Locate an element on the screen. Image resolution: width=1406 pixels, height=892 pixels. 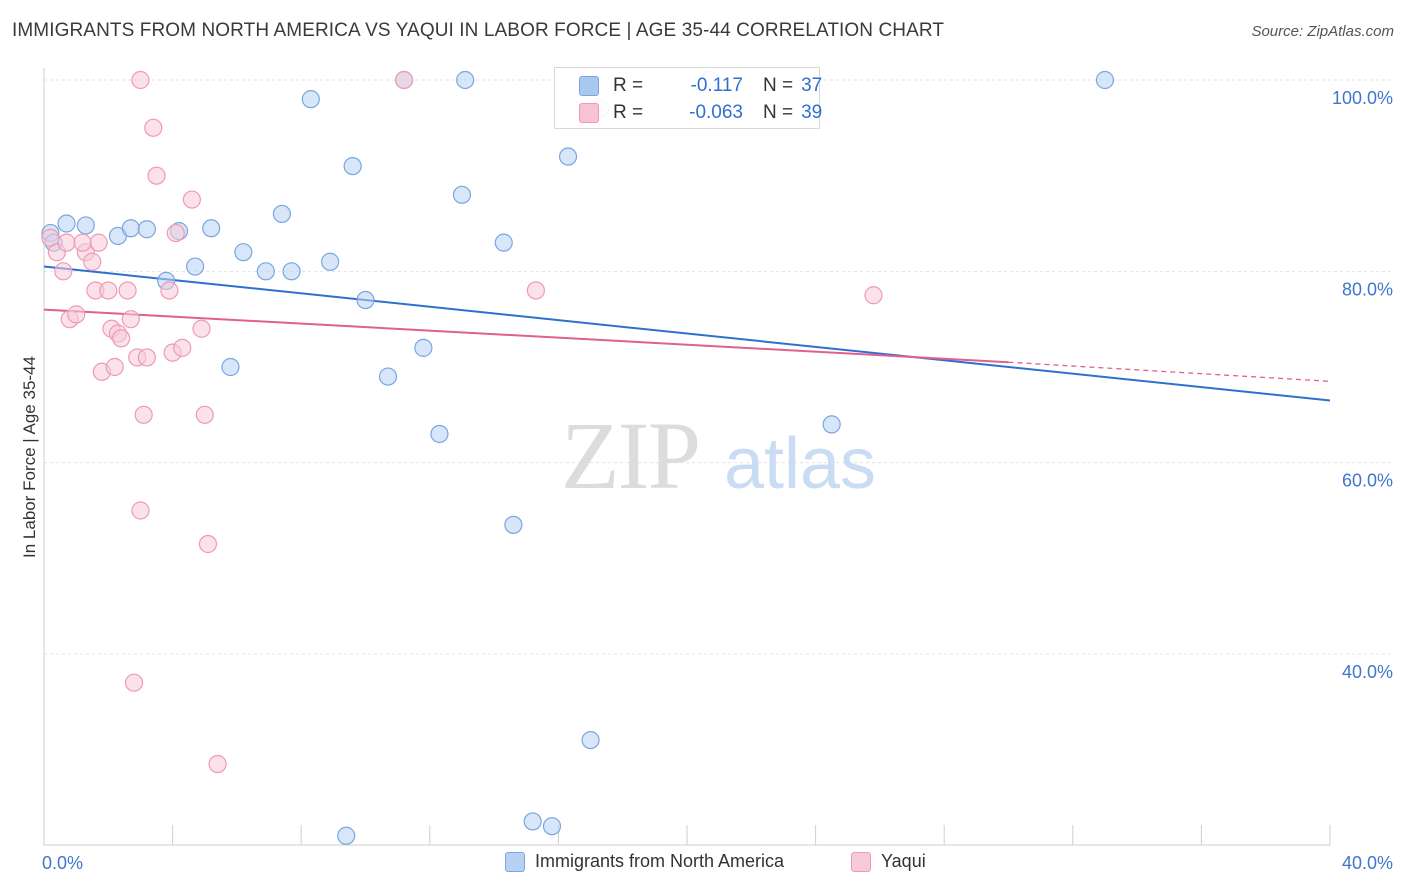
x-tick-label: 0.0% is located at coordinates (62, 863).